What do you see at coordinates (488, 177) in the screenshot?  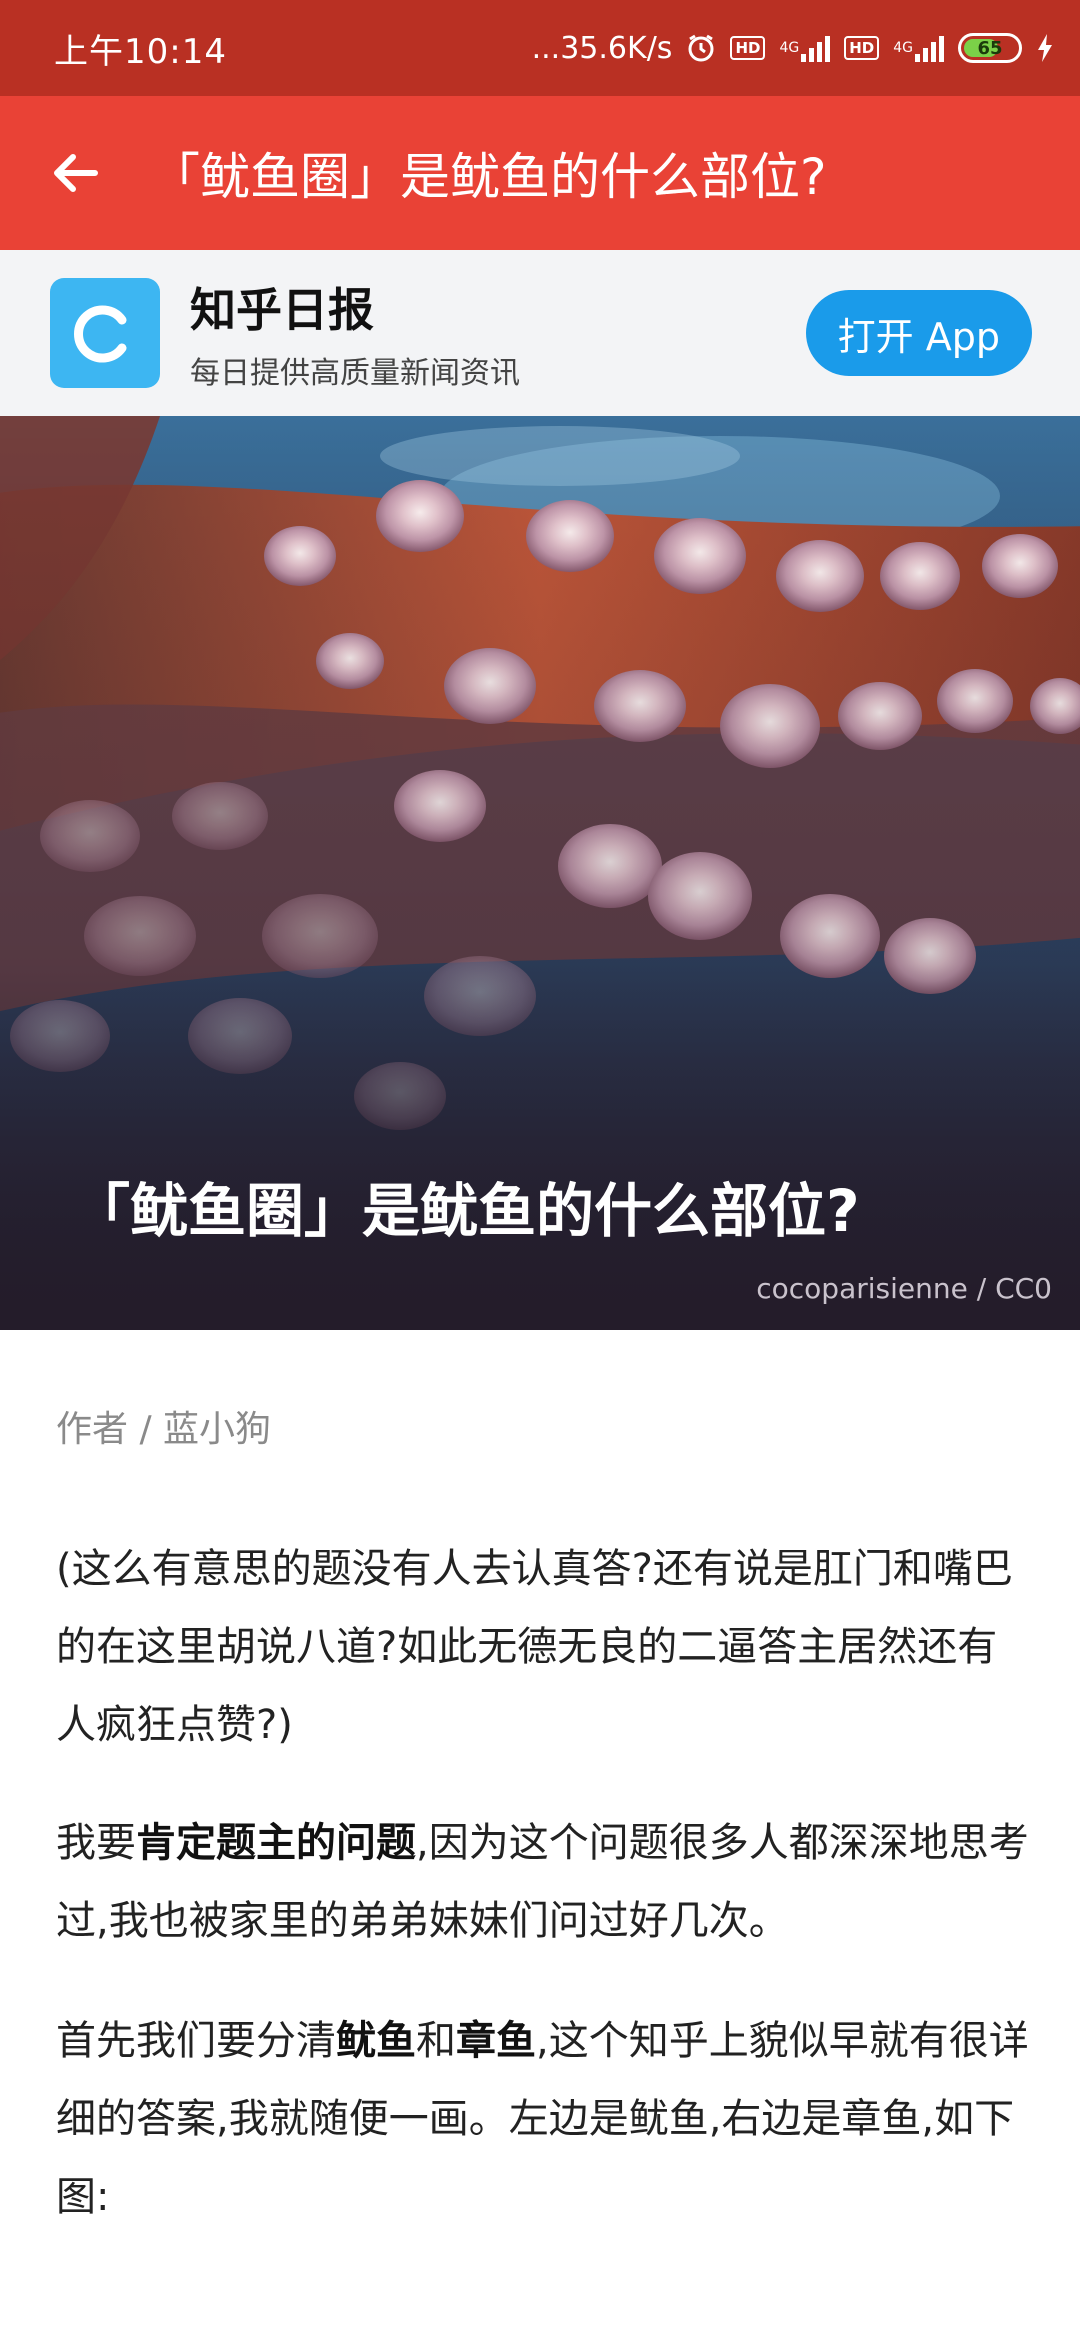 I see `page-title: 「鱿鱼圈」是鱿鱼的什么部位?` at bounding box center [488, 177].